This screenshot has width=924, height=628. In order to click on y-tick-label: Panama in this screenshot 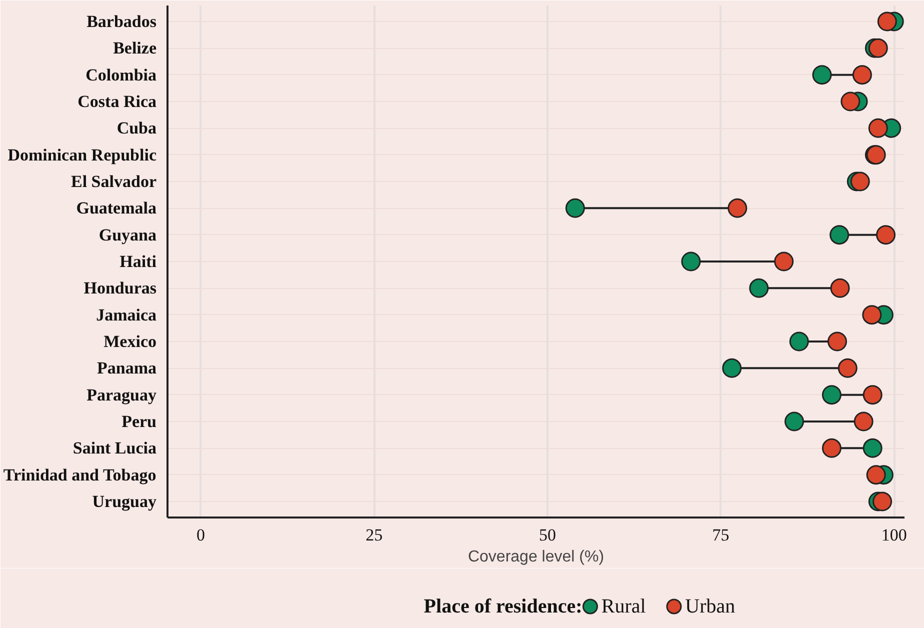, I will do `click(127, 368)`.